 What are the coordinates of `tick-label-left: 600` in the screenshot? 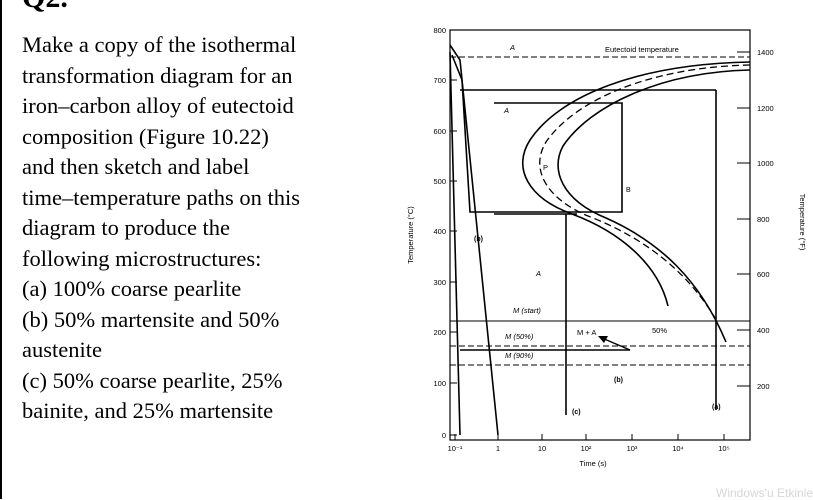 It's located at (439, 131).